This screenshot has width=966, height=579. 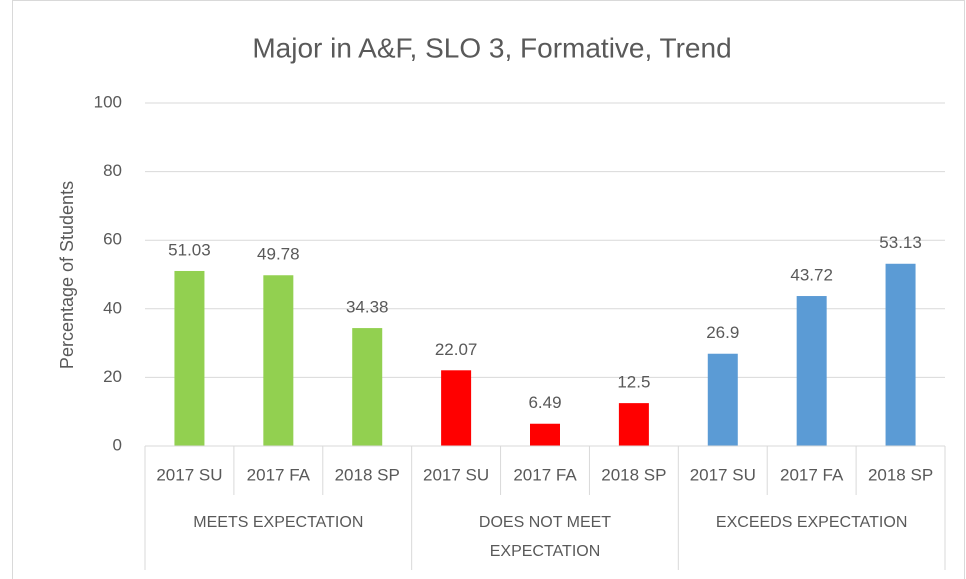 What do you see at coordinates (491, 47) in the screenshot?
I see `chart-title: Major in A&F, SLO 3, Formative, Trend` at bounding box center [491, 47].